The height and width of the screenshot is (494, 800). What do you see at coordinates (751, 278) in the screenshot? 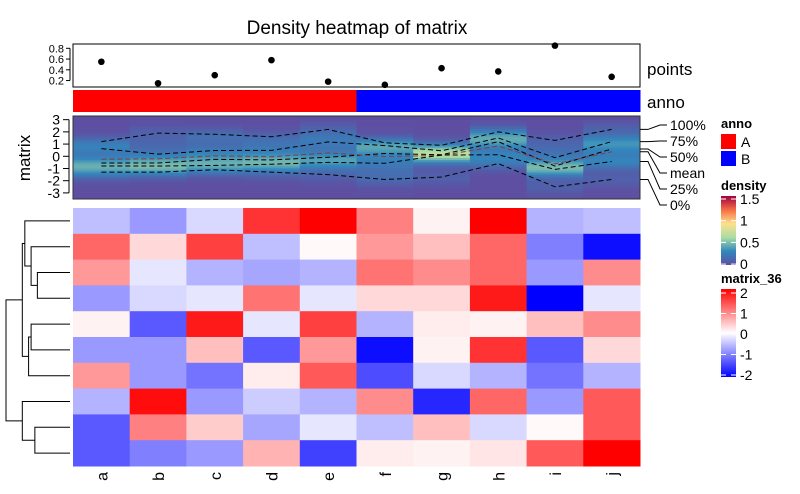
I see `legend-matrix-title: matrix_36` at bounding box center [751, 278].